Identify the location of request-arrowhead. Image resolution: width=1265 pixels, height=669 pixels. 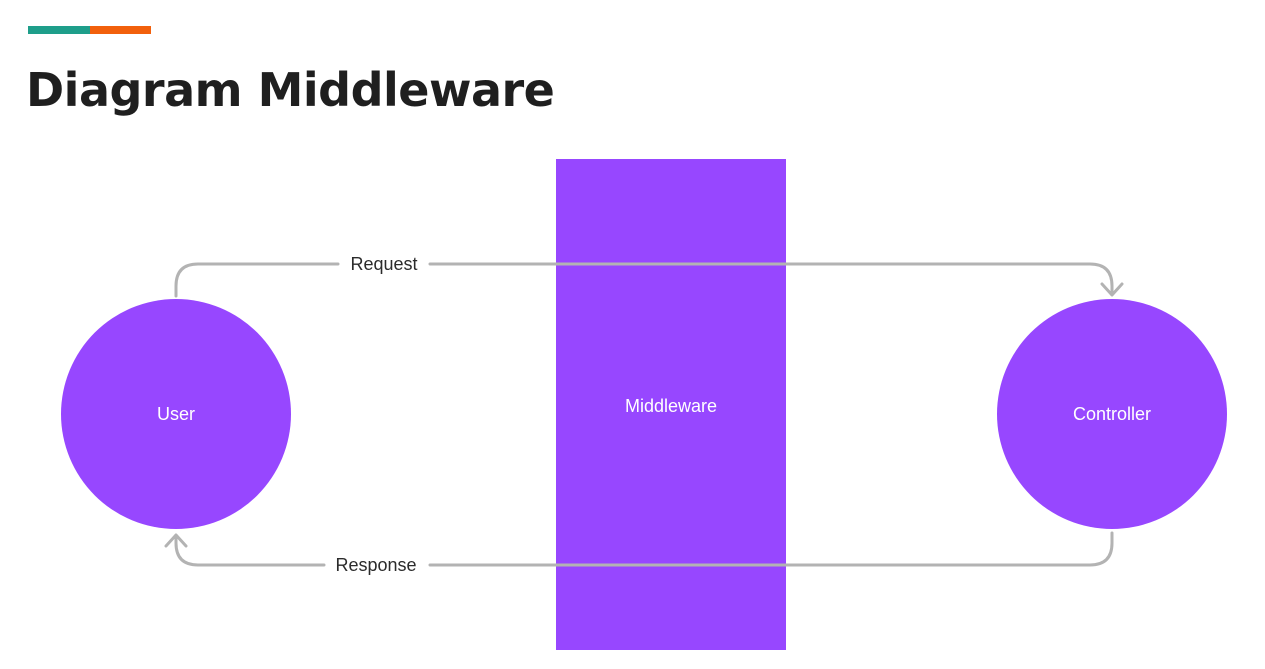
(1112, 289).